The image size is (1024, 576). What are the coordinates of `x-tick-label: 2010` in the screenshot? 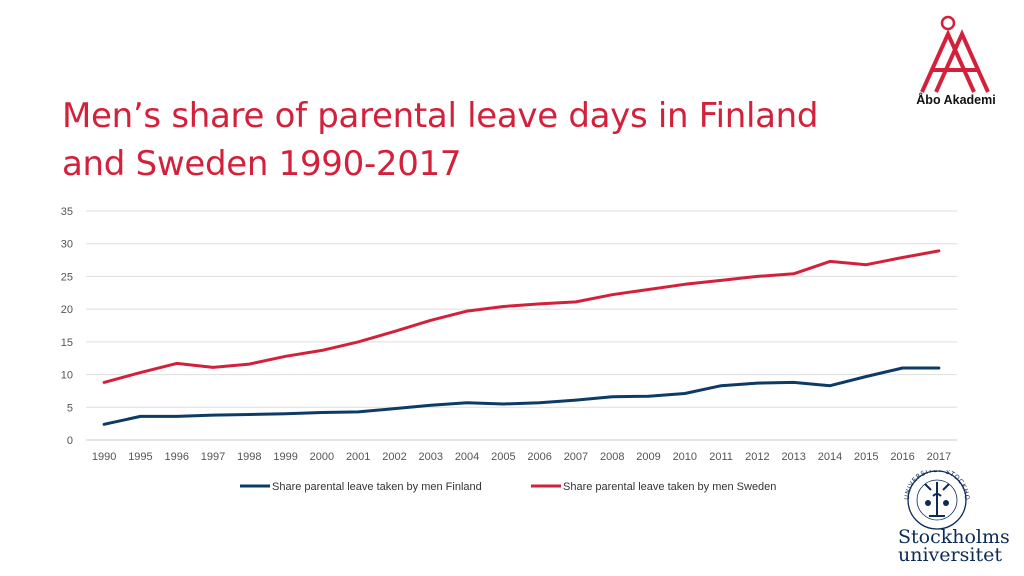 It's located at (685, 457).